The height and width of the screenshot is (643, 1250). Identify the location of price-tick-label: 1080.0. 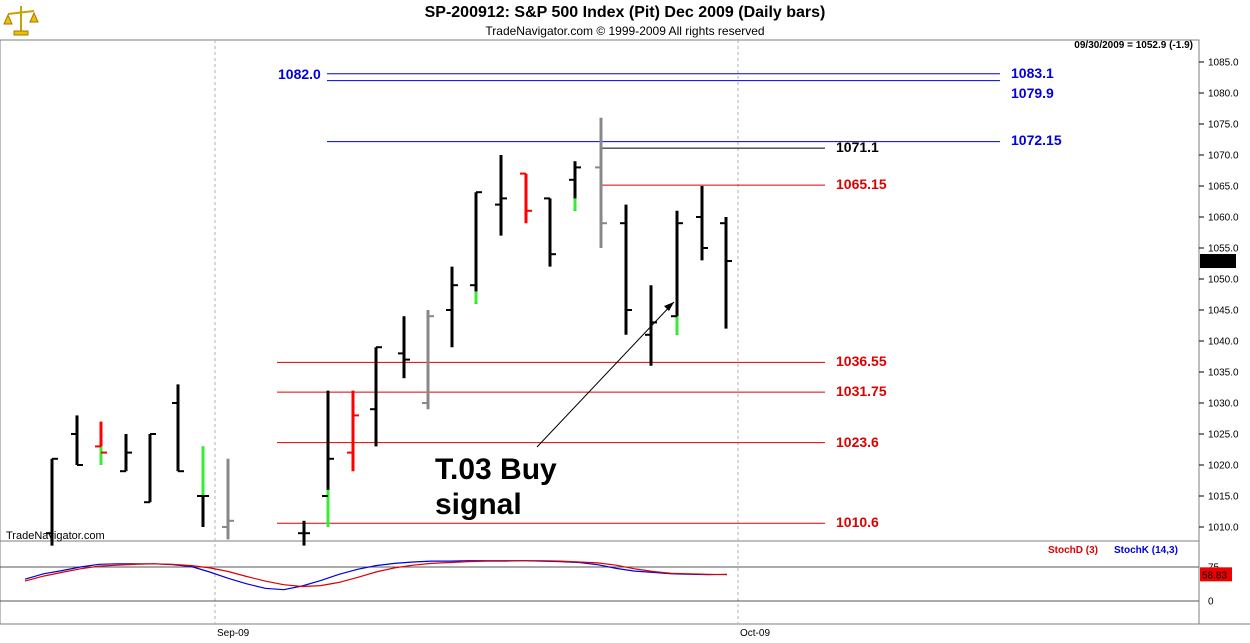
(1223, 94).